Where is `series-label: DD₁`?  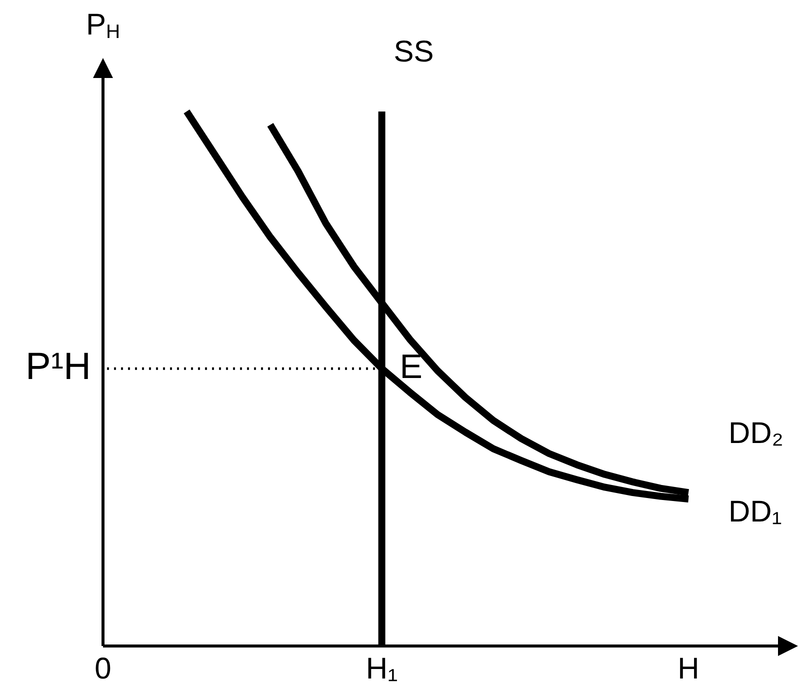 series-label: DD₁ is located at coordinates (755, 511).